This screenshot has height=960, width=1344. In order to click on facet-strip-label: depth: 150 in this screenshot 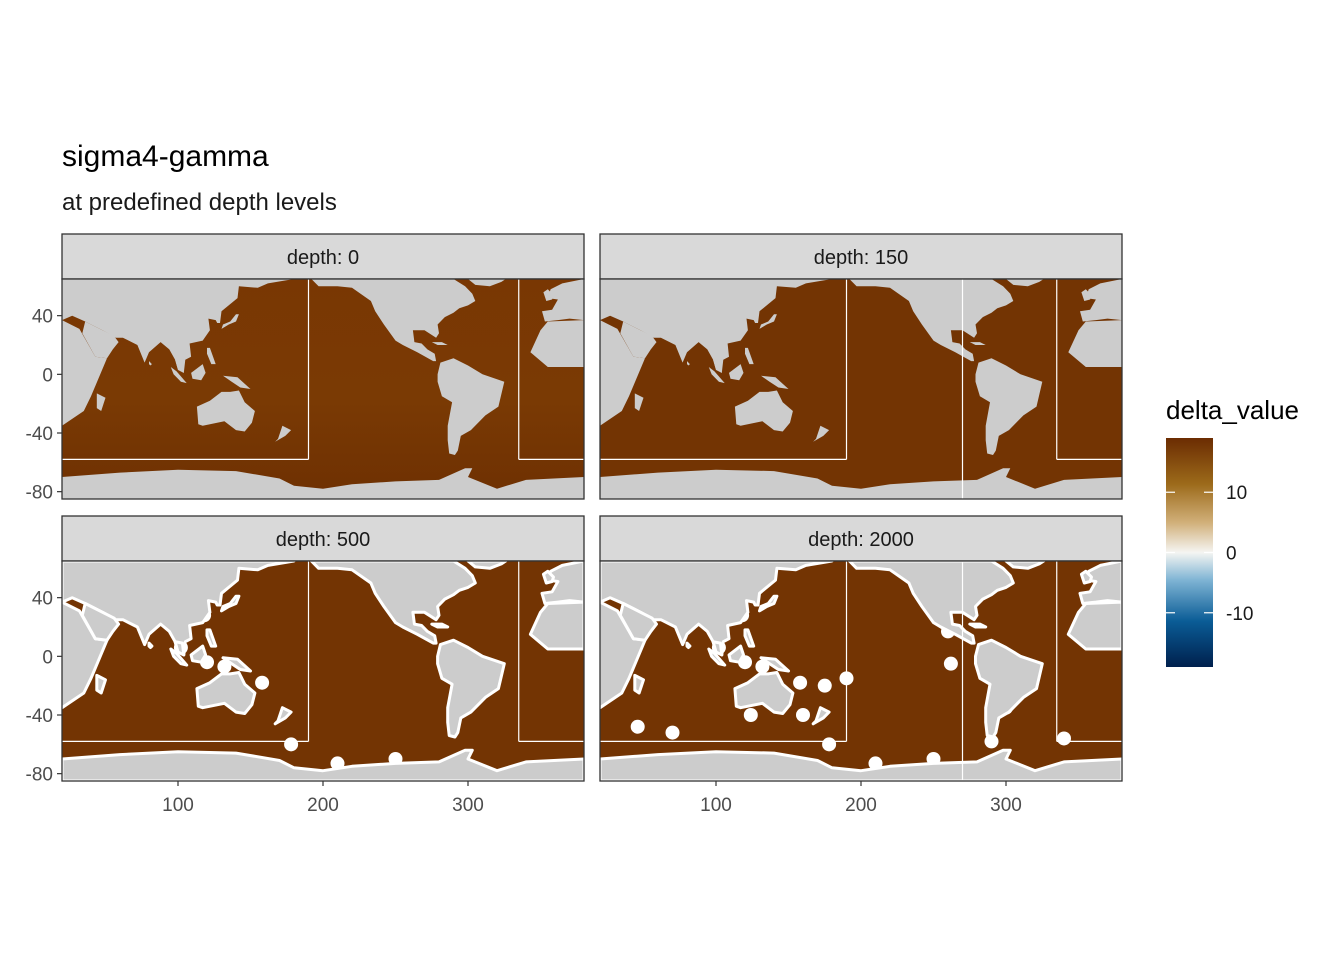, I will do `click(861, 258)`.